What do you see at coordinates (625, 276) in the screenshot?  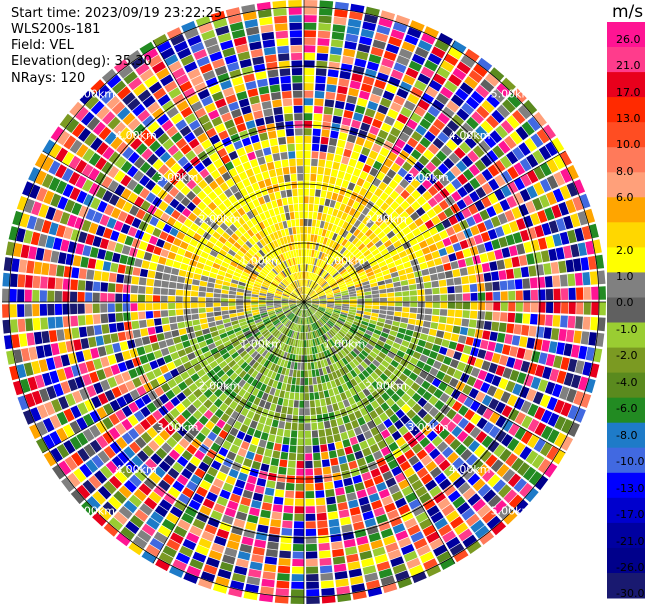 I see `colorbar-tick-label: 1.0` at bounding box center [625, 276].